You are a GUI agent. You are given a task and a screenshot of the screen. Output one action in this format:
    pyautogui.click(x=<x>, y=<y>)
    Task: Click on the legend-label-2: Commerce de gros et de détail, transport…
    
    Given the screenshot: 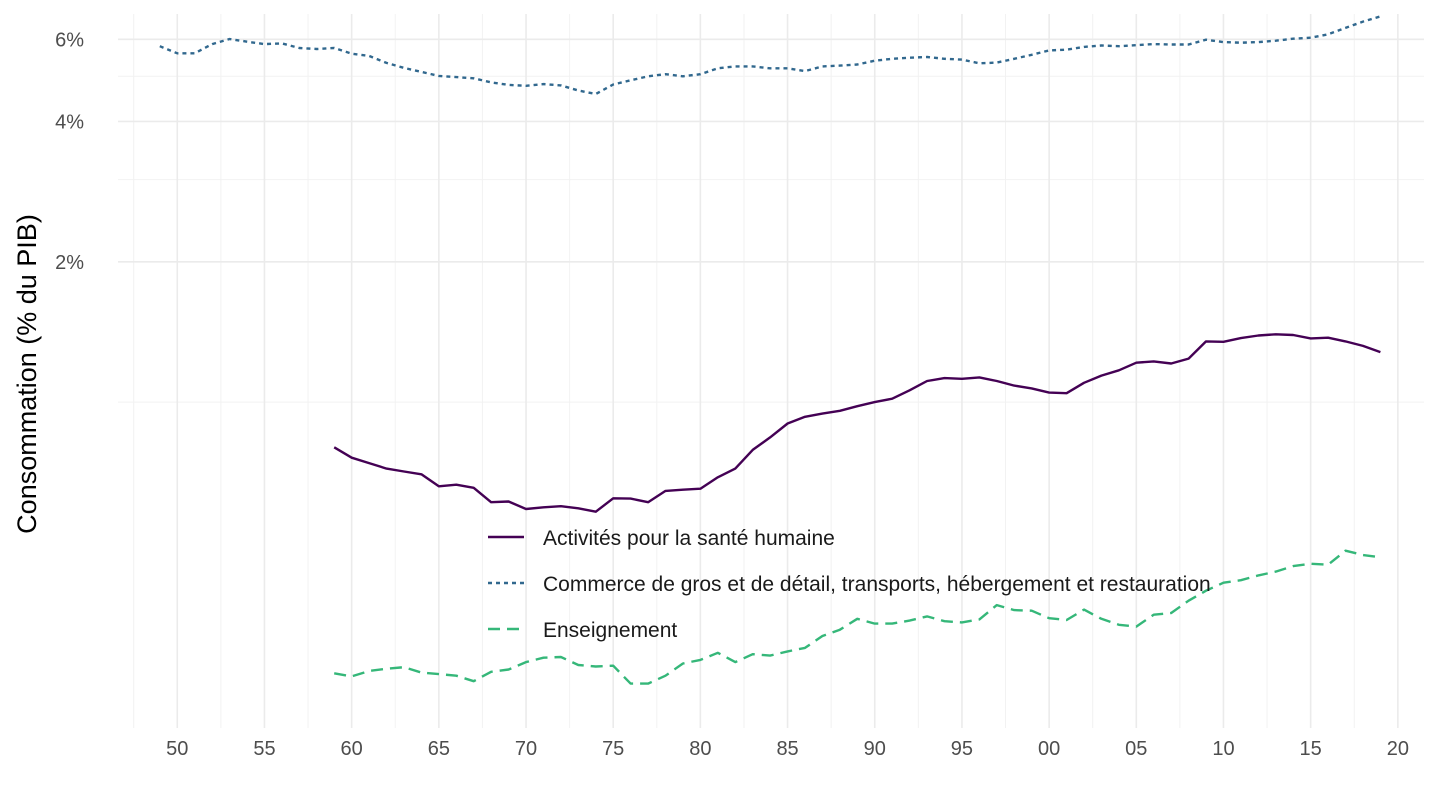 What is the action you would take?
    pyautogui.click(x=877, y=584)
    